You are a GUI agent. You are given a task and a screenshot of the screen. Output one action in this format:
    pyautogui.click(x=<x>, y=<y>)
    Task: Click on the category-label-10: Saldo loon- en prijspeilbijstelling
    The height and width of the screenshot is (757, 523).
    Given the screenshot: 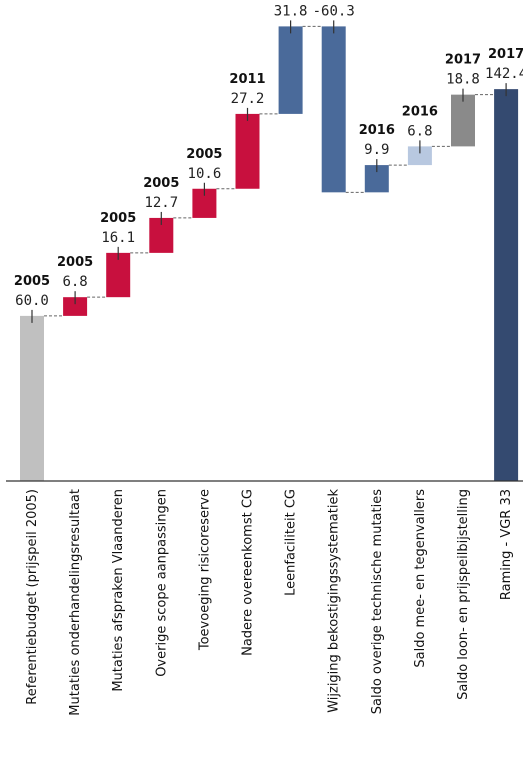 What is the action you would take?
    pyautogui.click(x=463, y=594)
    